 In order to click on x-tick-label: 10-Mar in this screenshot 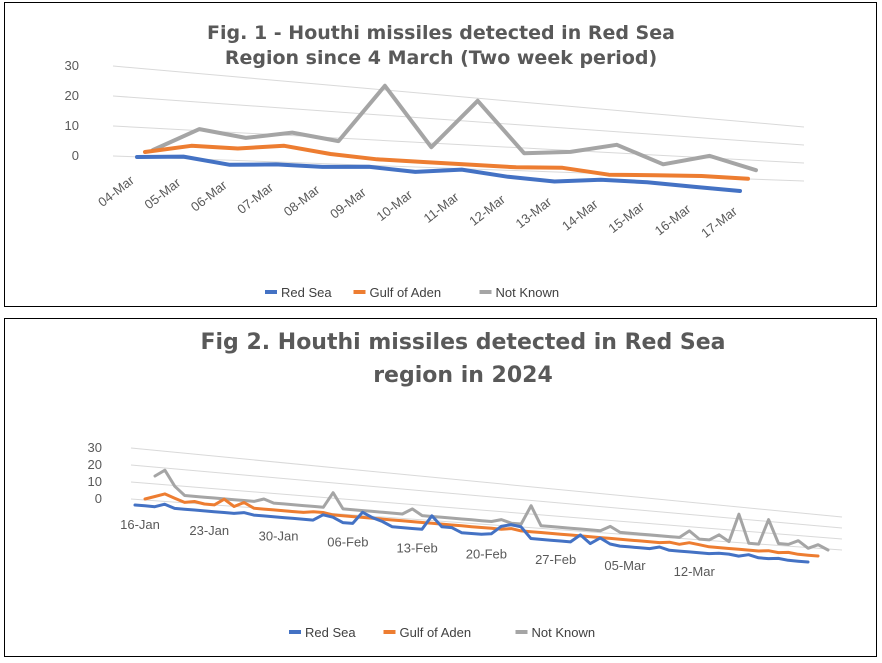, I will do `click(394, 205)`.